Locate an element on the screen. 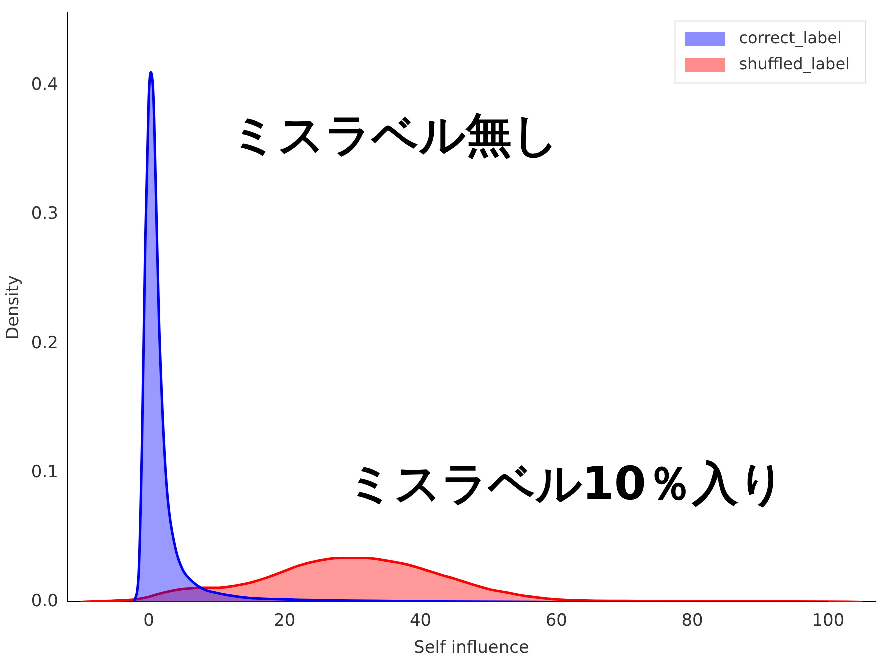  legend-label: correct_label is located at coordinates (790, 38).